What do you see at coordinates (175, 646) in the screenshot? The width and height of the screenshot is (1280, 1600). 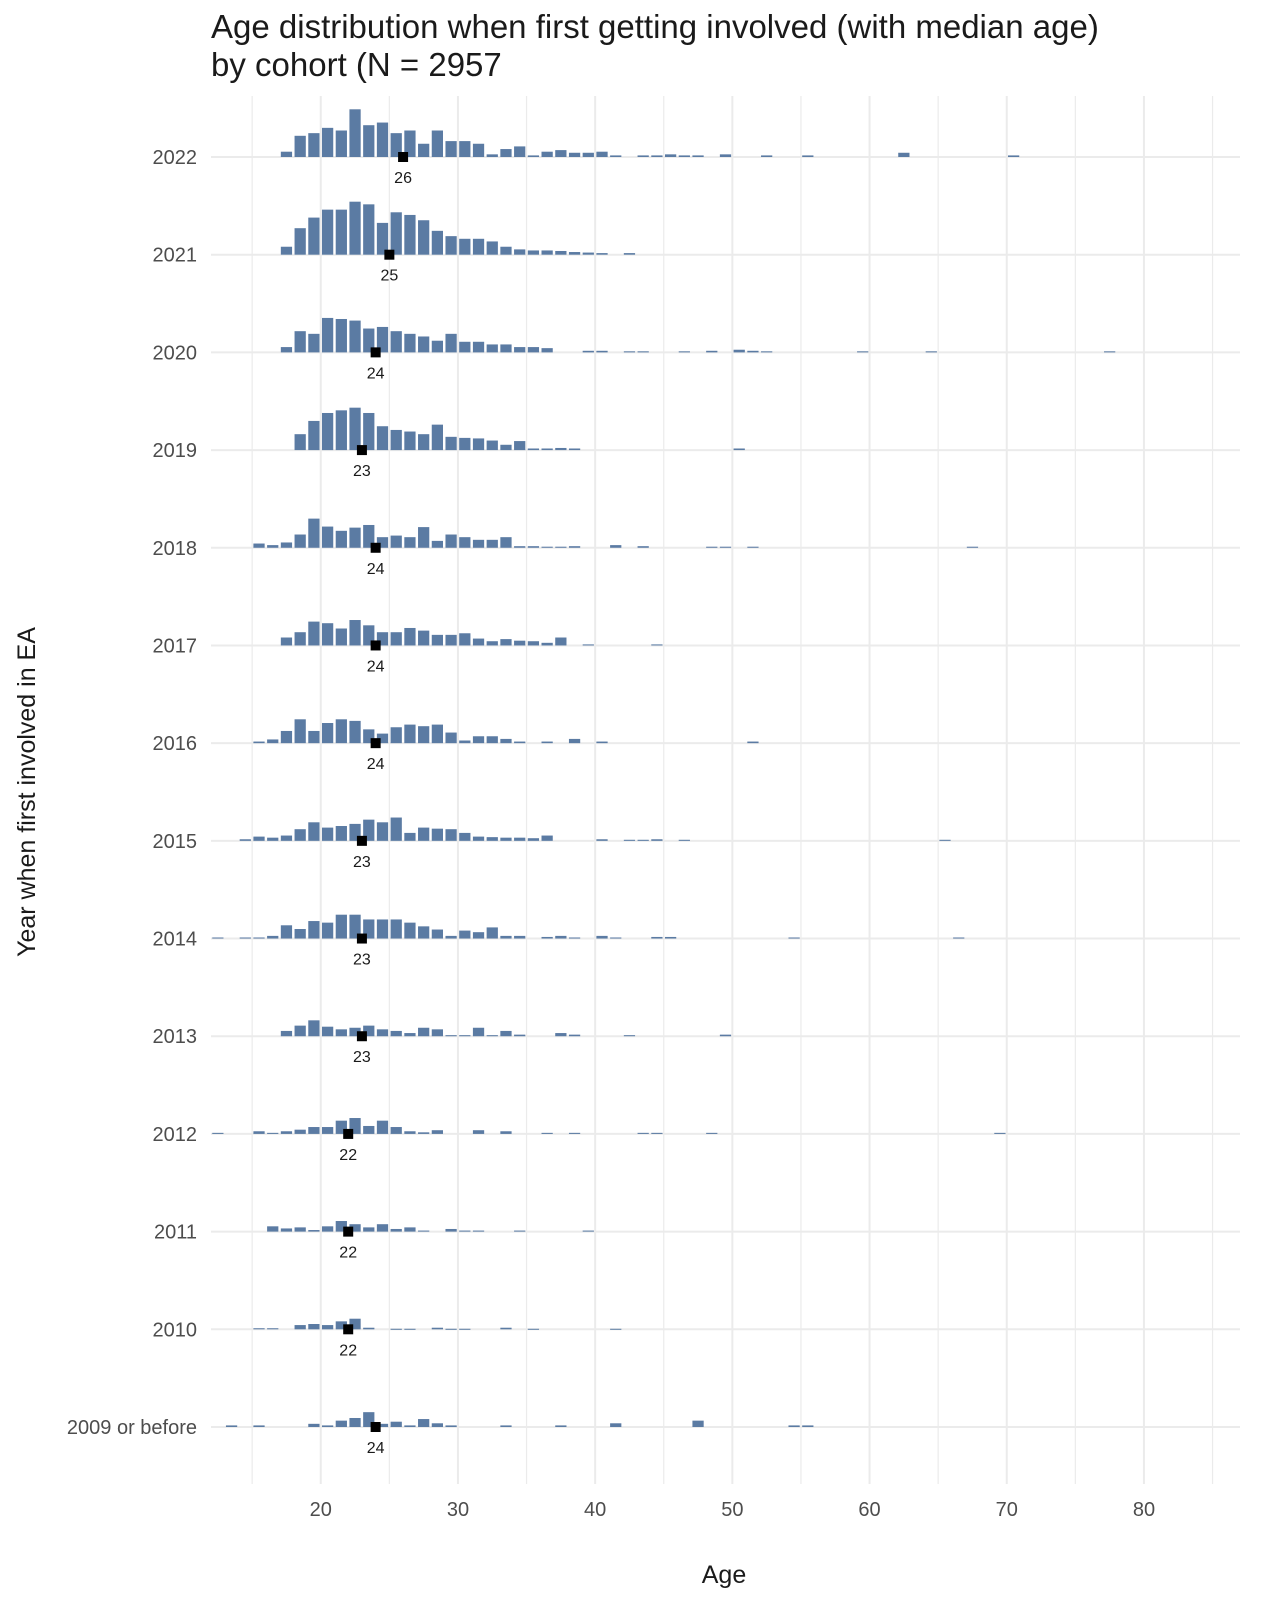 I see `y-tick-label: 2017` at bounding box center [175, 646].